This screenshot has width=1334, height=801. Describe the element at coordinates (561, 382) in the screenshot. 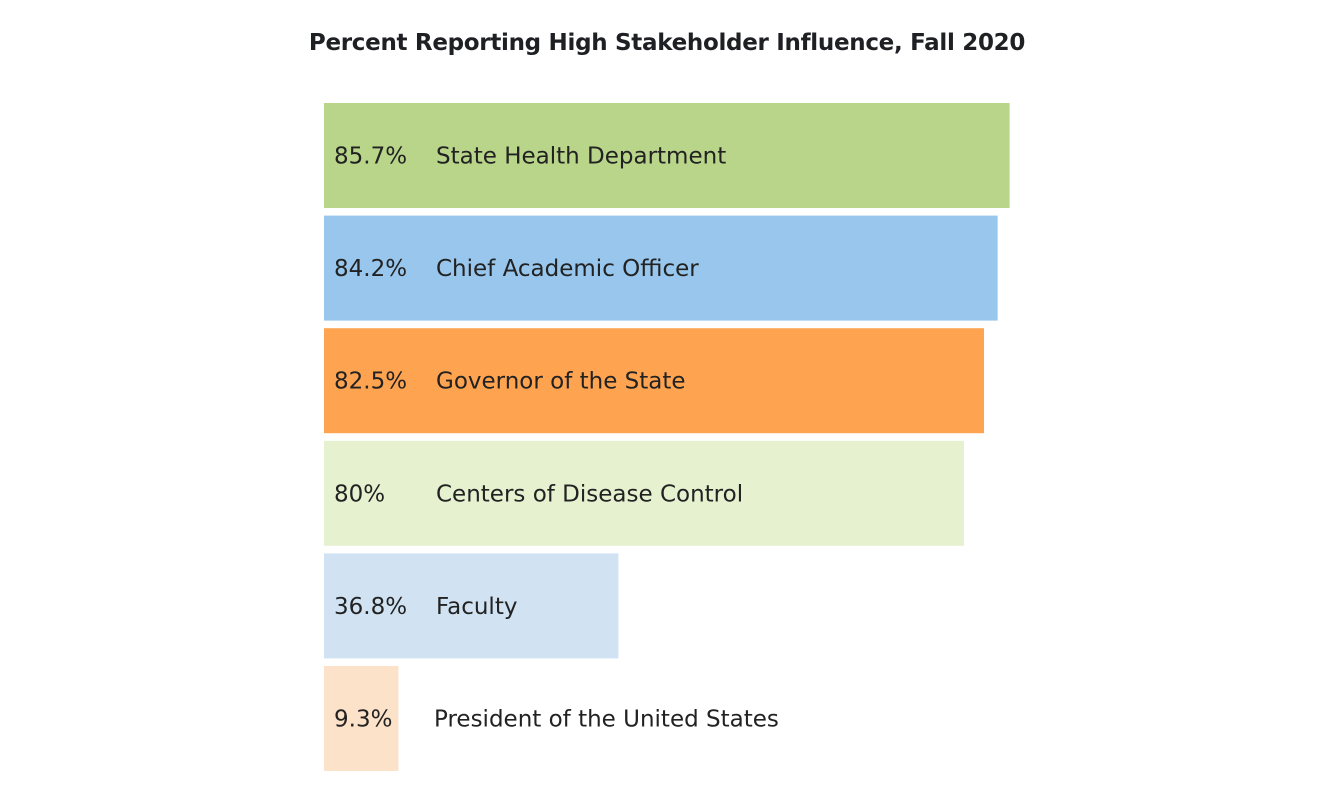

I see `bar-category-label: Governor of the State` at that location.